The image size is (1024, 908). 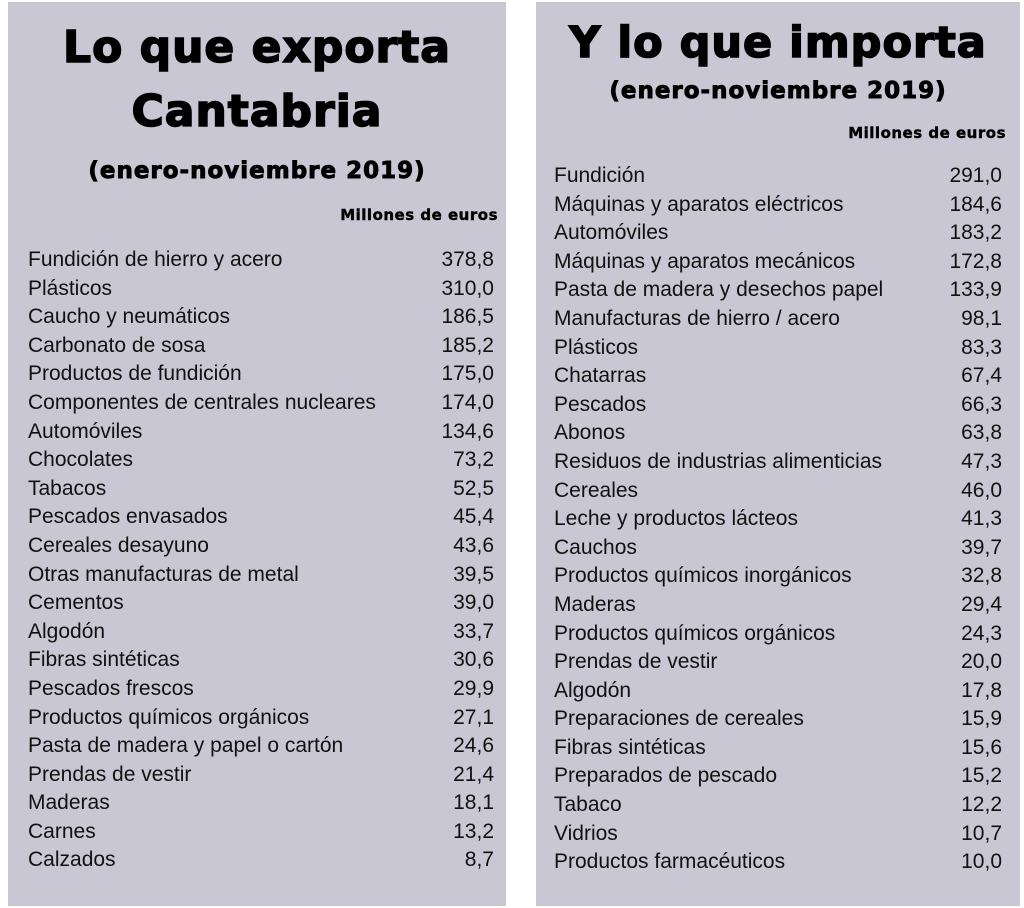 I want to click on item-value: 291,0, so click(x=975, y=175).